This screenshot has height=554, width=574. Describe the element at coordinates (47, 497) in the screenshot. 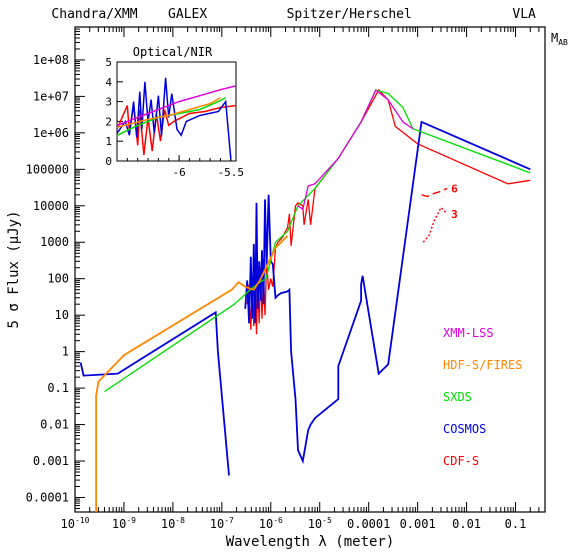

I see `y-tick-label: 0.0001` at that location.